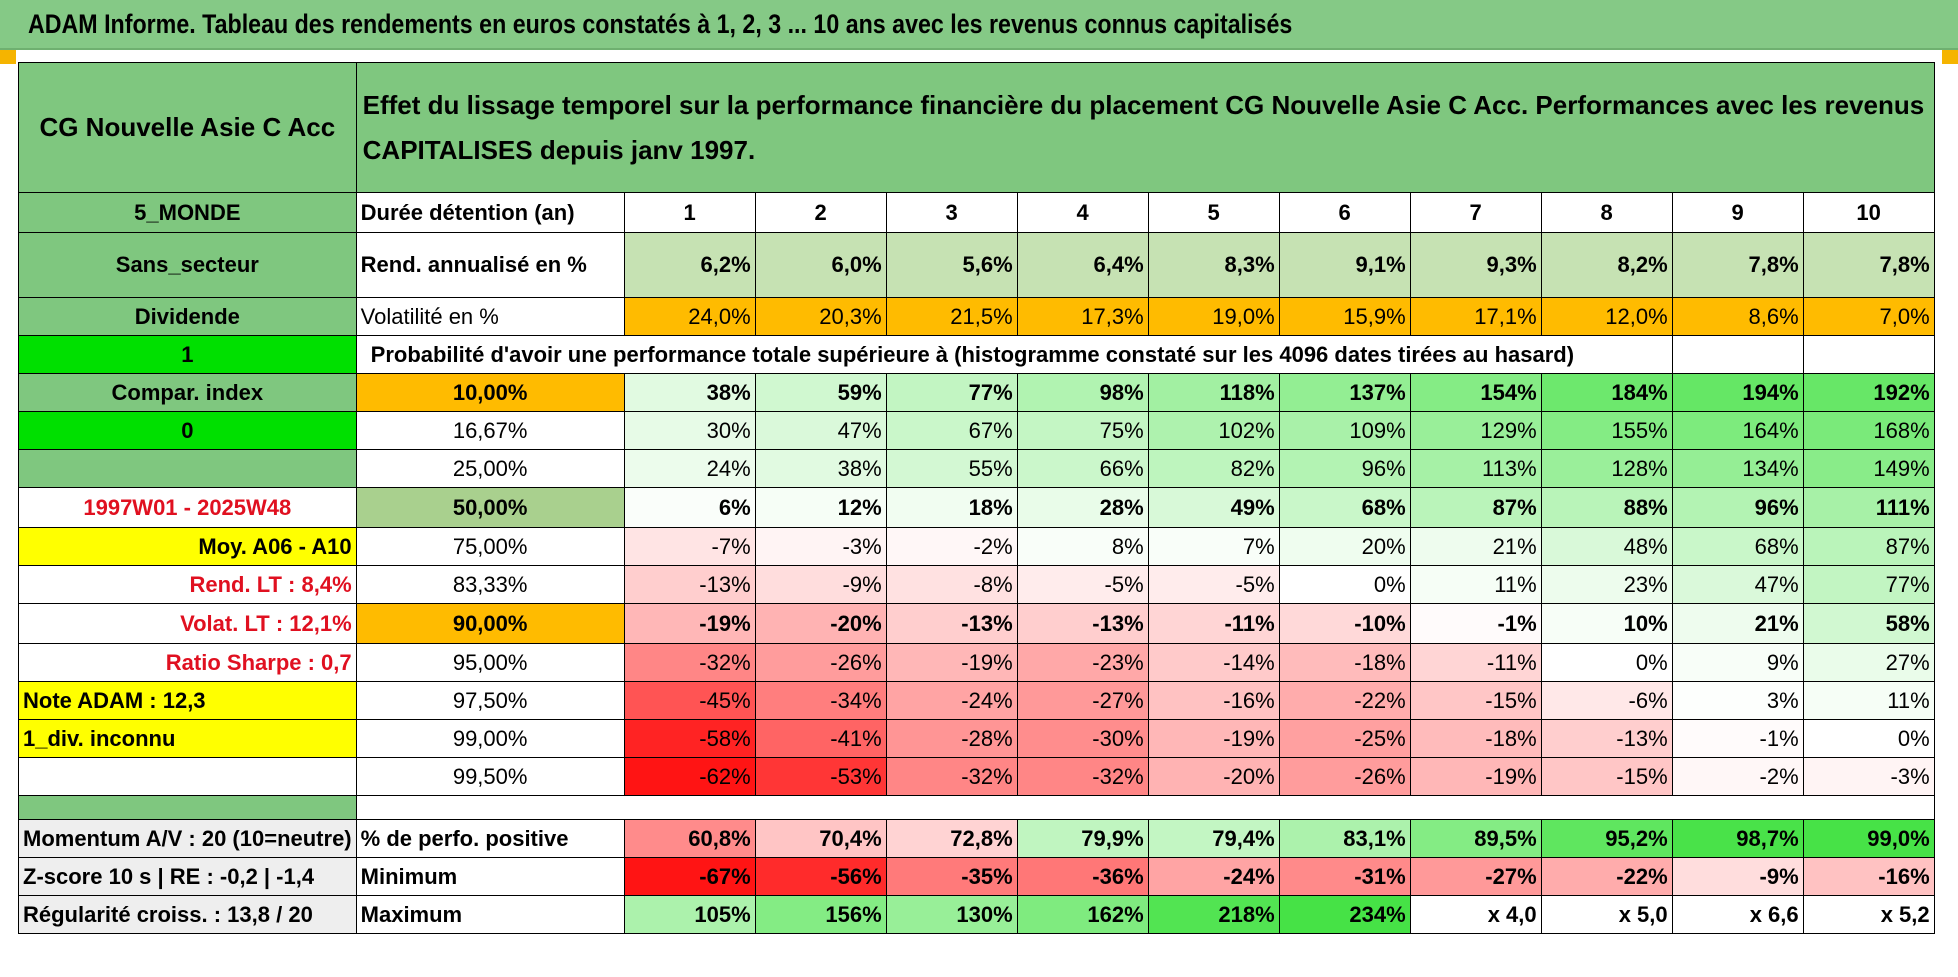  What do you see at coordinates (1737, 914) in the screenshot?
I see `footer-value-cell: x 6,6` at bounding box center [1737, 914].